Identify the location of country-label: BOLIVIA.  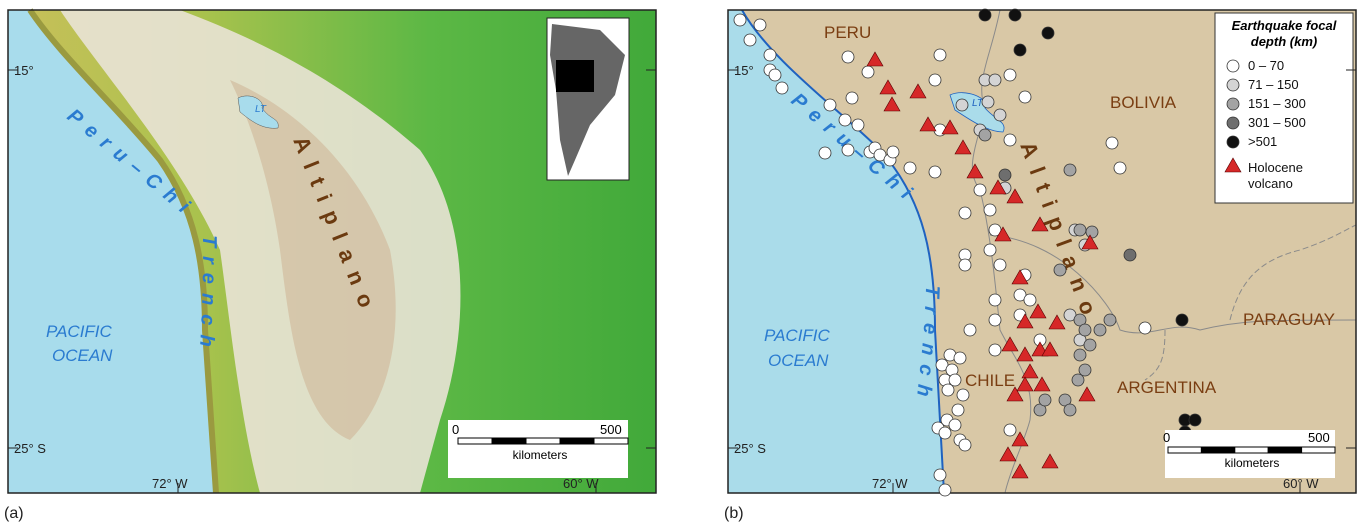
(1143, 102).